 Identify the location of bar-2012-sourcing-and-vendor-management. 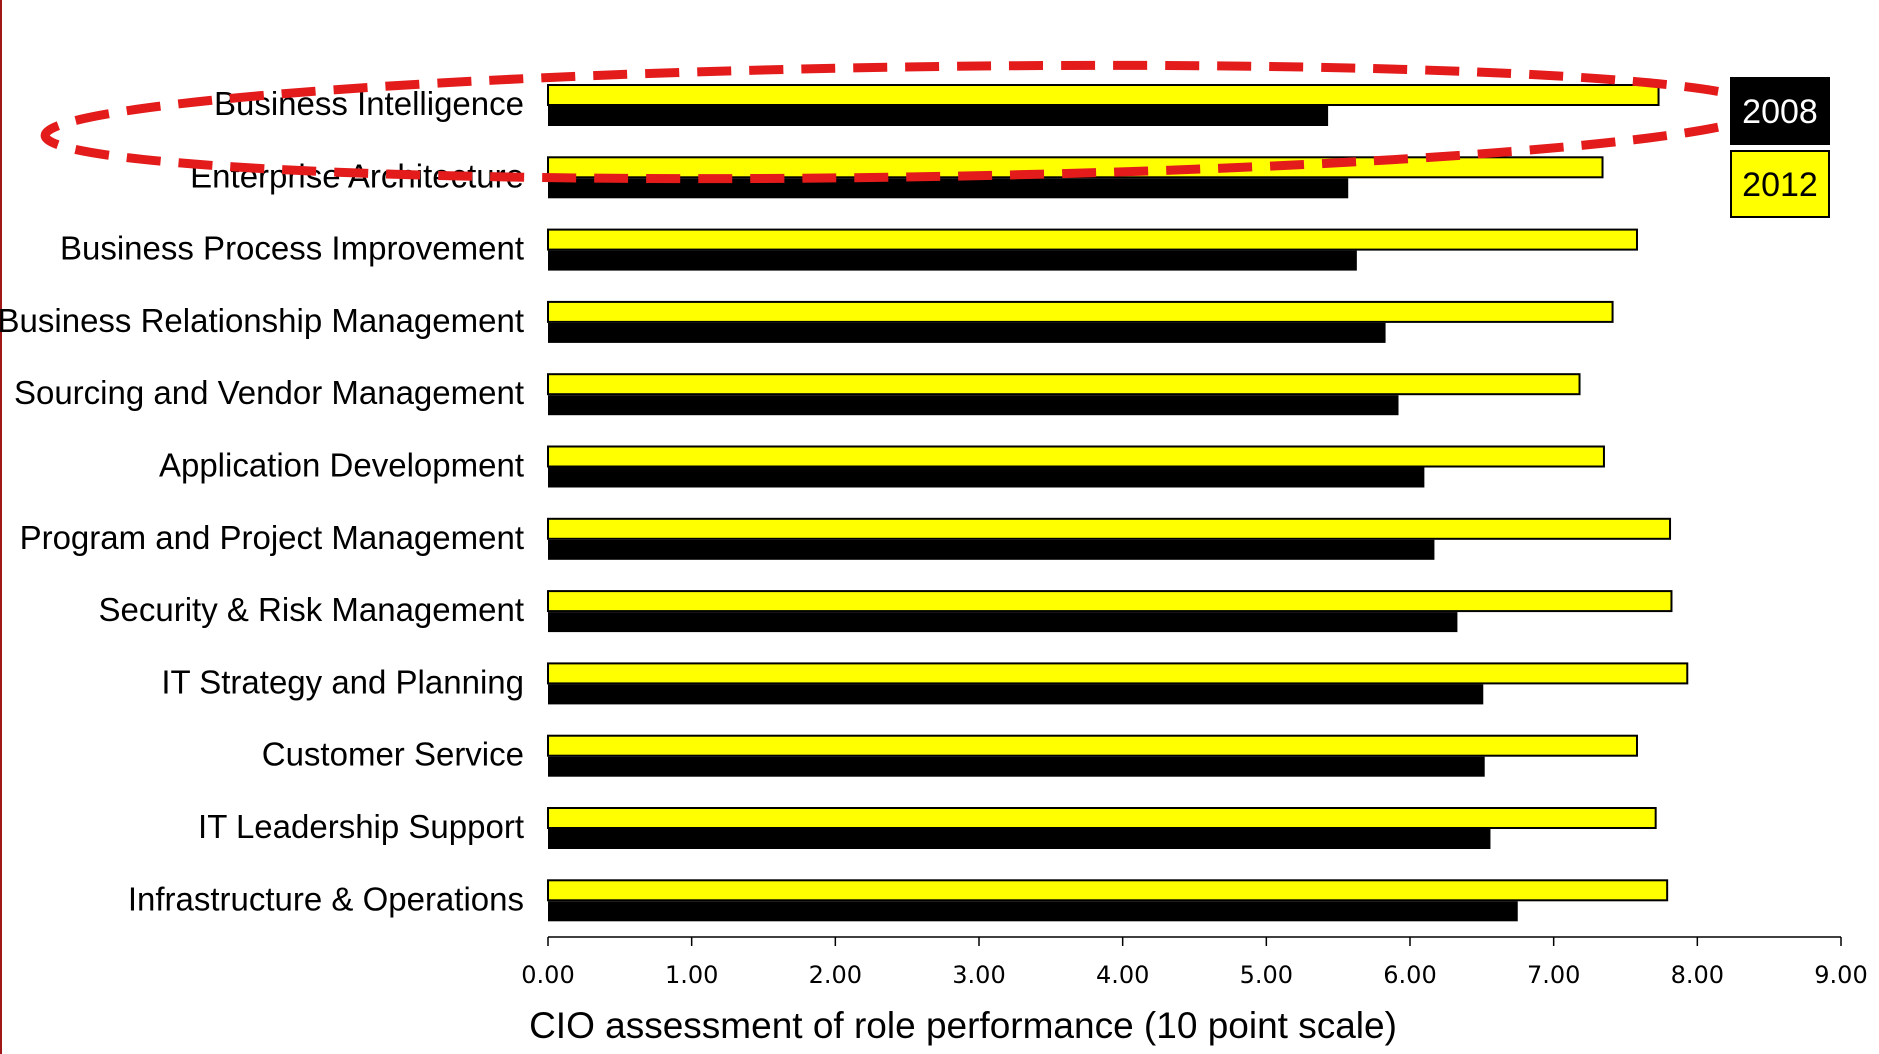
(1064, 384).